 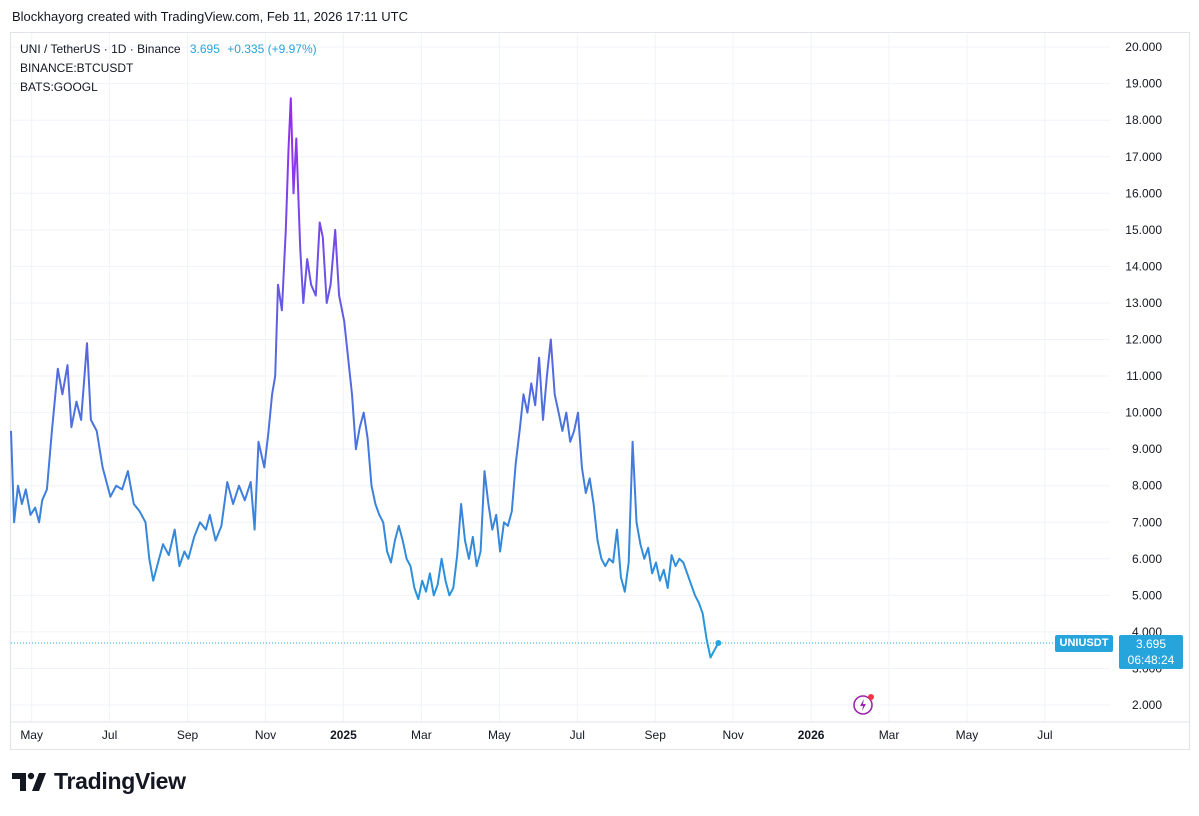 What do you see at coordinates (1147, 522) in the screenshot?
I see `y-tick-label: 7.000` at bounding box center [1147, 522].